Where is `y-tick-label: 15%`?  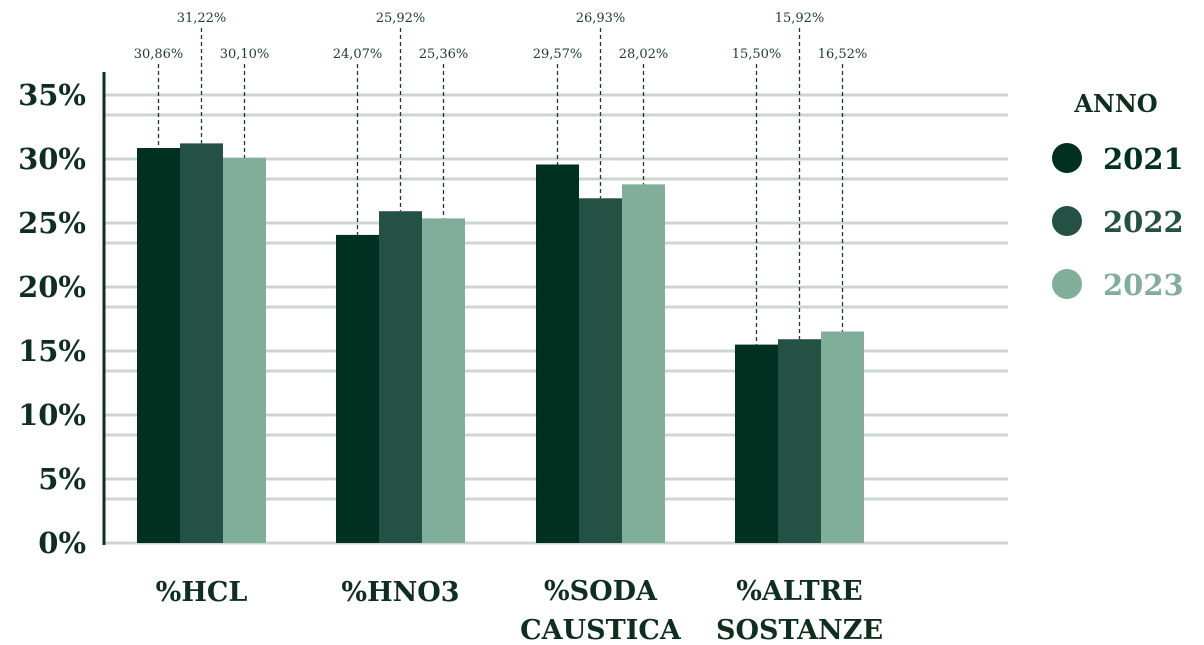
y-tick-label: 15% is located at coordinates (52, 351).